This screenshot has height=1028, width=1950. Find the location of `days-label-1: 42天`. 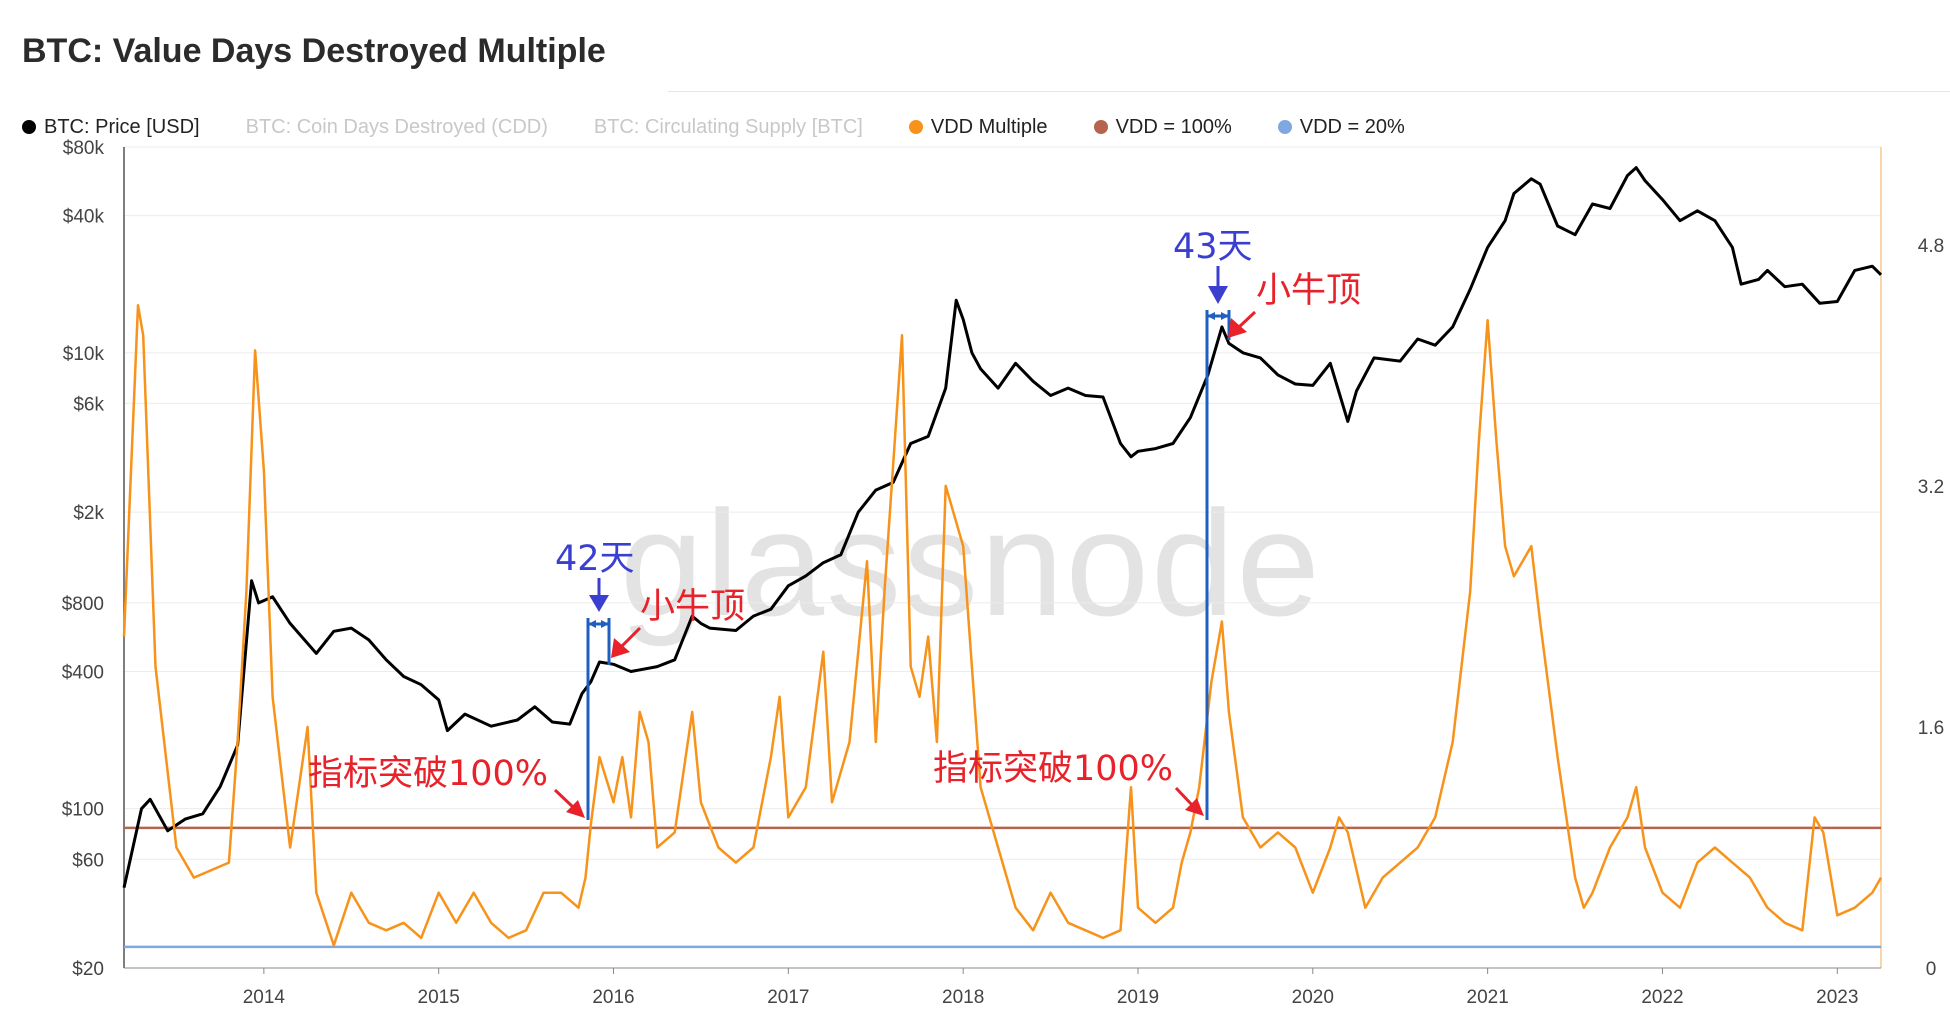

days-label-1: 42天 is located at coordinates (595, 559).